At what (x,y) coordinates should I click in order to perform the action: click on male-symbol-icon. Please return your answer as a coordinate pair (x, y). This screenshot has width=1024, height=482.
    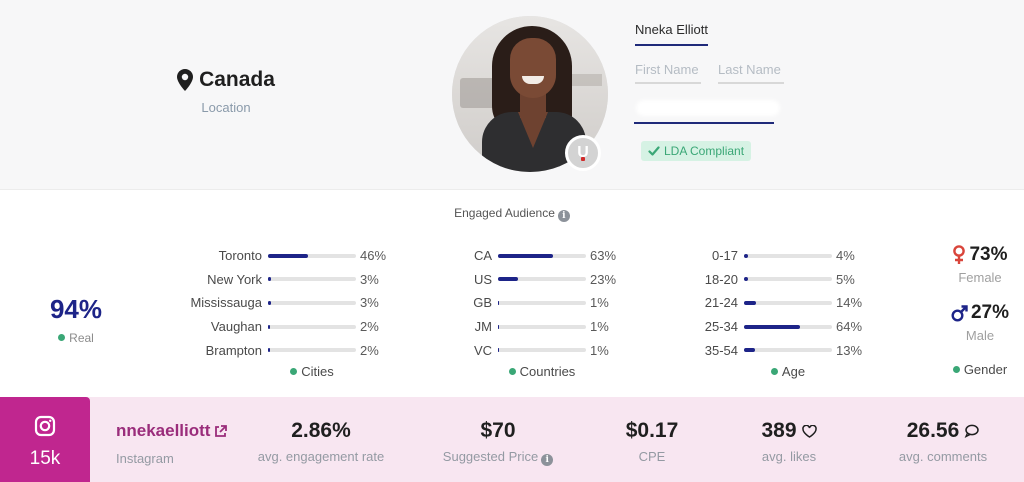
    Looking at the image, I should click on (959, 313).